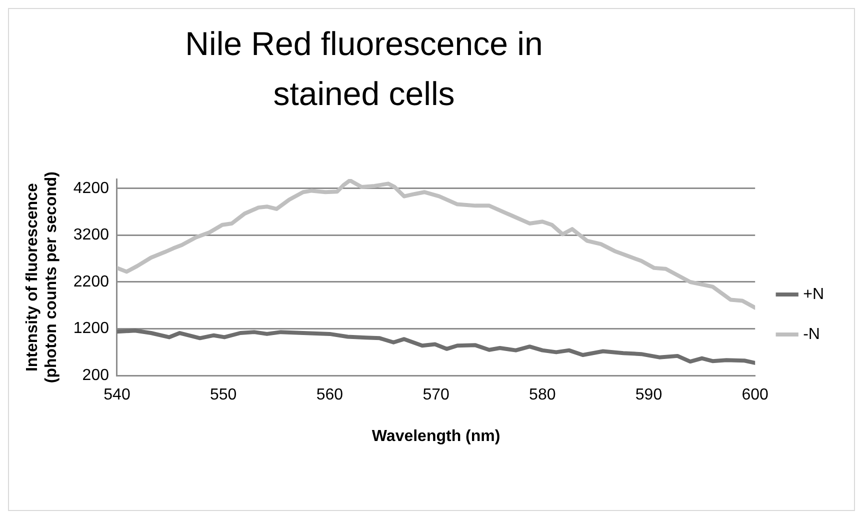 The height and width of the screenshot is (519, 863). Describe the element at coordinates (117, 395) in the screenshot. I see `x-tick-label: 540` at that location.